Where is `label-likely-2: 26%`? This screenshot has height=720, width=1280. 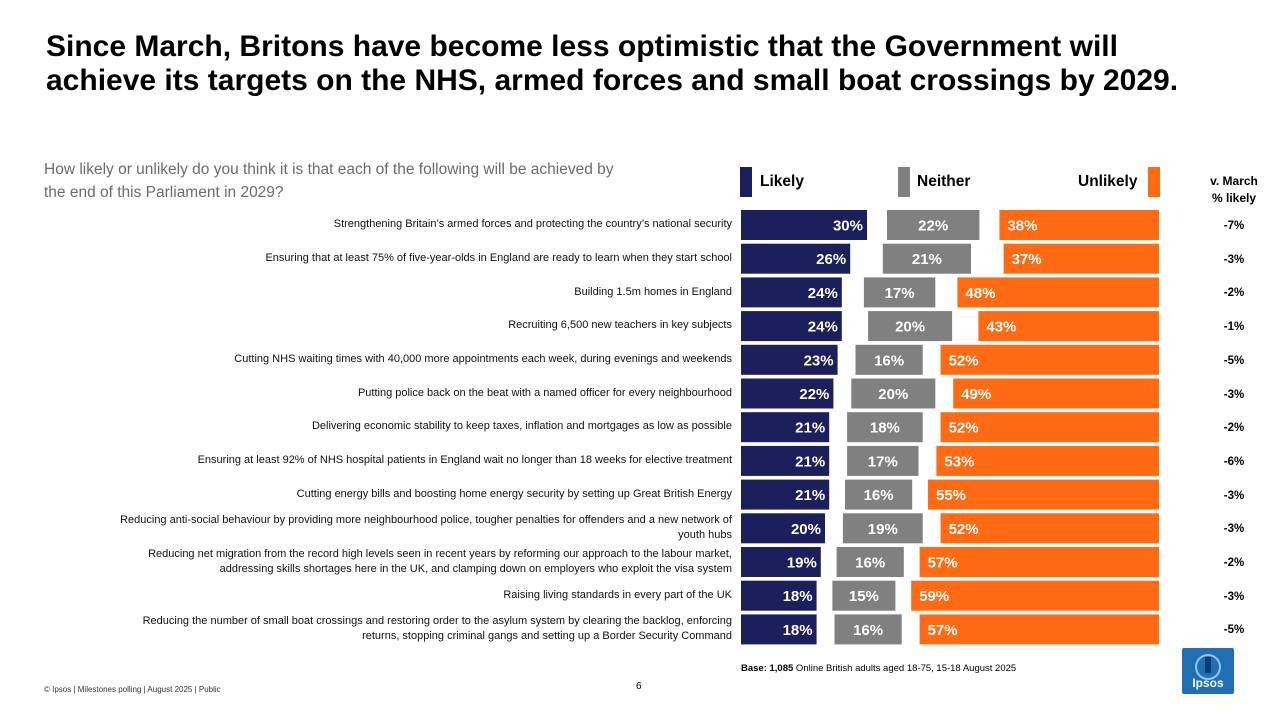
label-likely-2: 26% is located at coordinates (831, 259).